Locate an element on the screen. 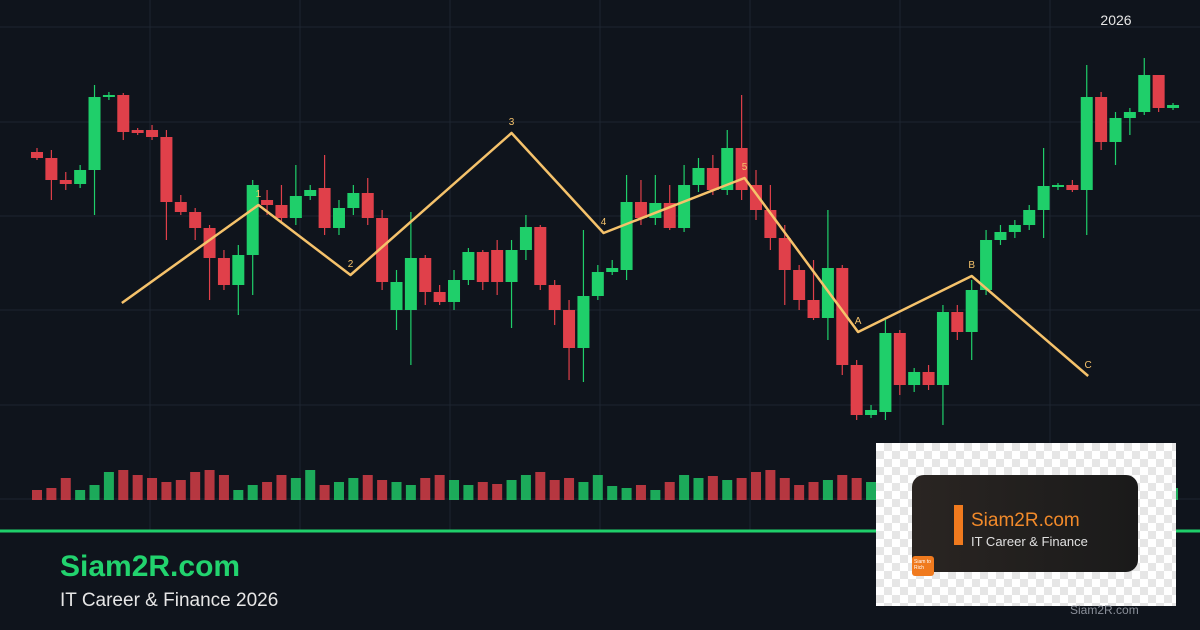 This screenshot has width=1200, height=630. logo-card is located at coordinates (1025, 523).